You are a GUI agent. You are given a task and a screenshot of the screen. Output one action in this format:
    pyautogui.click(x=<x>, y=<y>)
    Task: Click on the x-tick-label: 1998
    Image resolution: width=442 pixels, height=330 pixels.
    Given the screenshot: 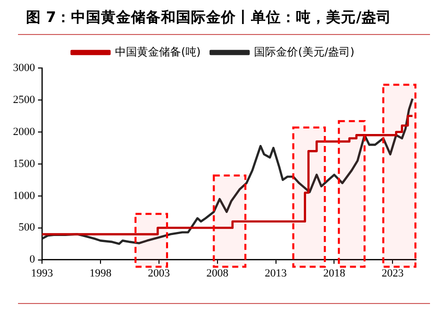 What is the action you would take?
    pyautogui.click(x=100, y=273)
    